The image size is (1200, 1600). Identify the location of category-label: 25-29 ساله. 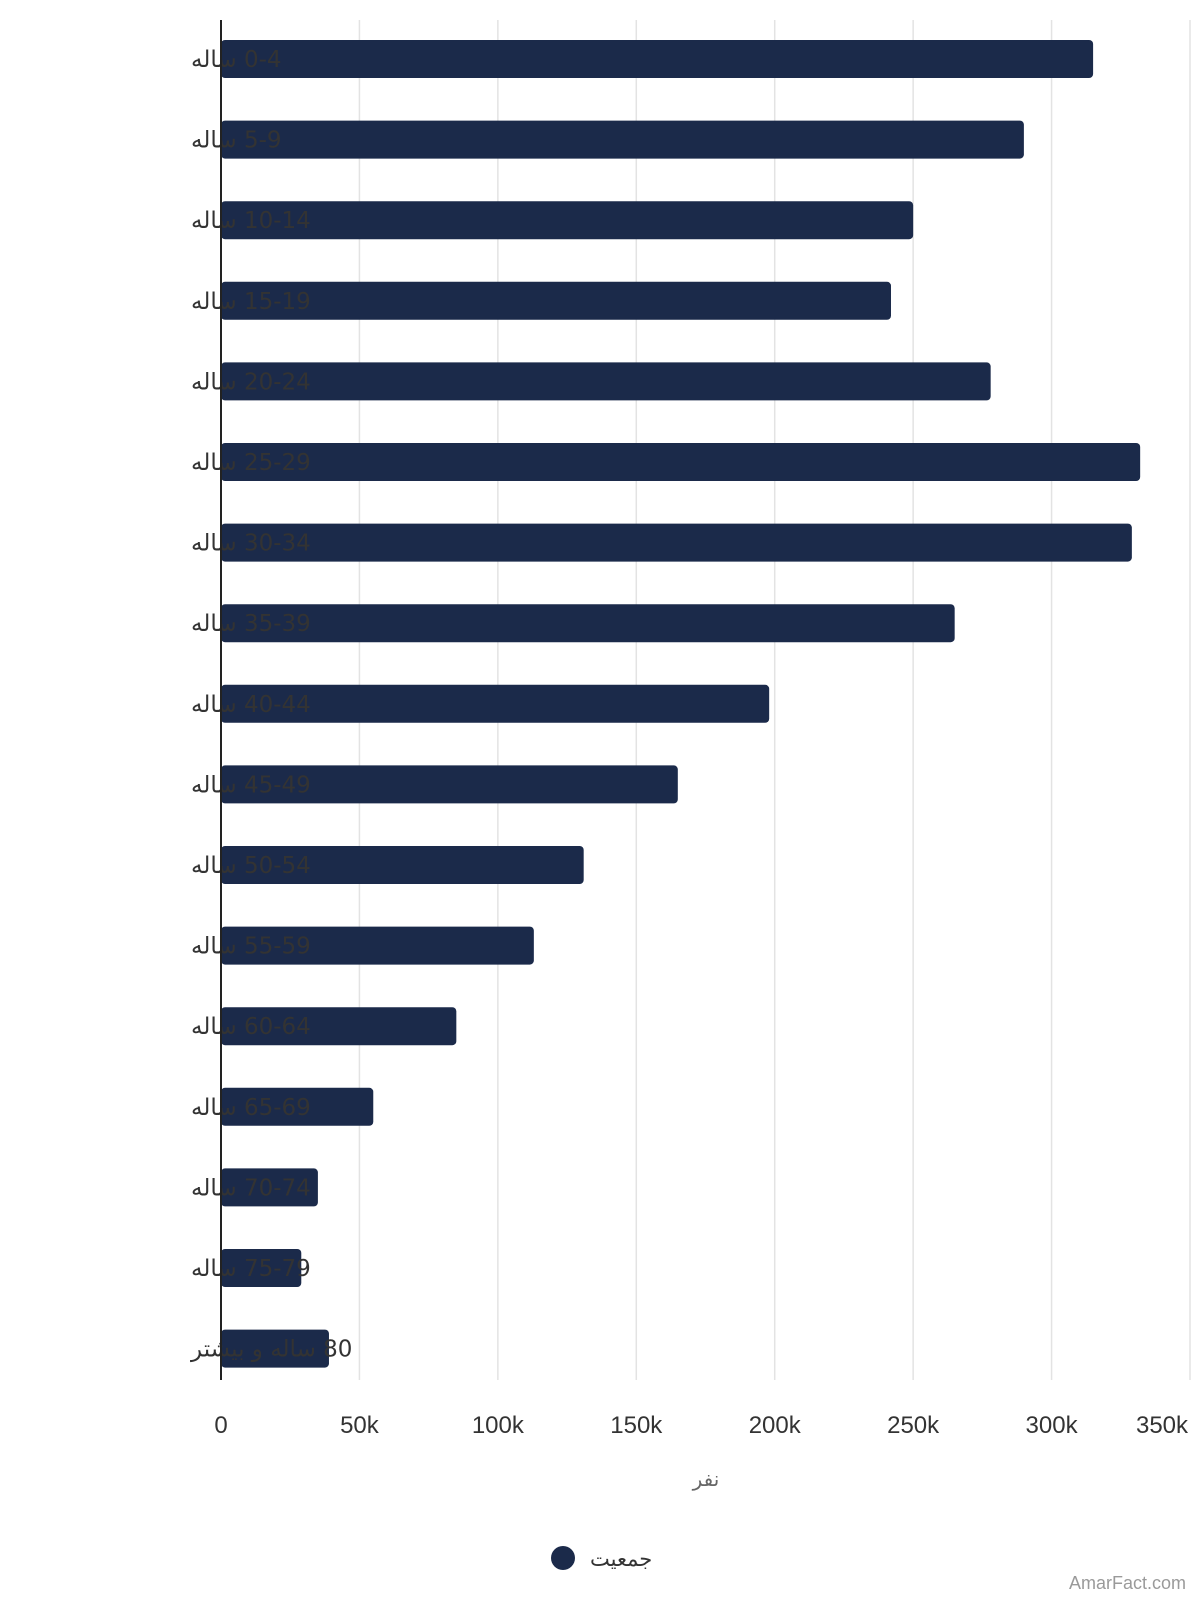
(251, 463).